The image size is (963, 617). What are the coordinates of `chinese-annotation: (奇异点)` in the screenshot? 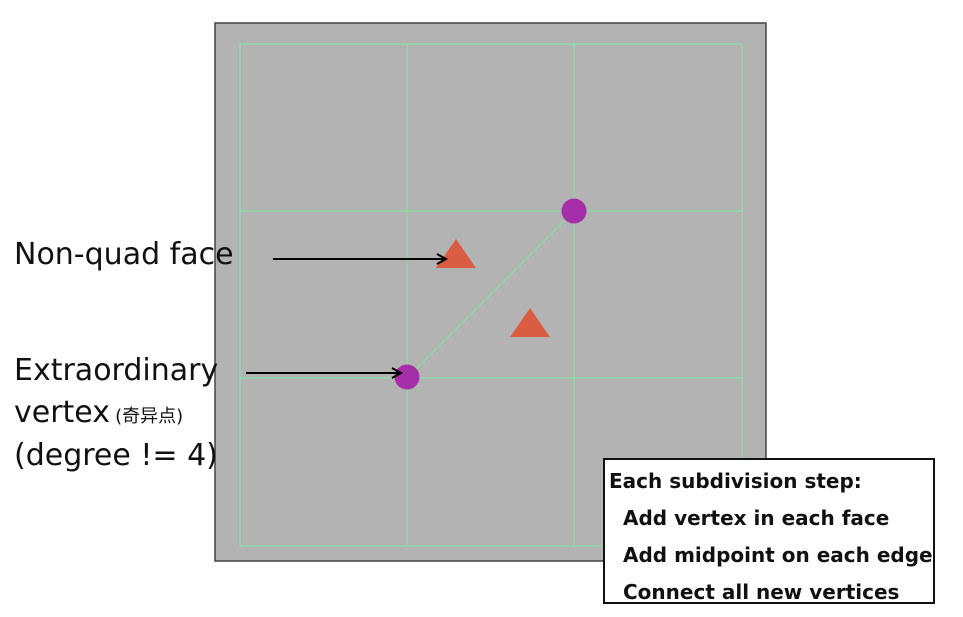 It's located at (149, 416).